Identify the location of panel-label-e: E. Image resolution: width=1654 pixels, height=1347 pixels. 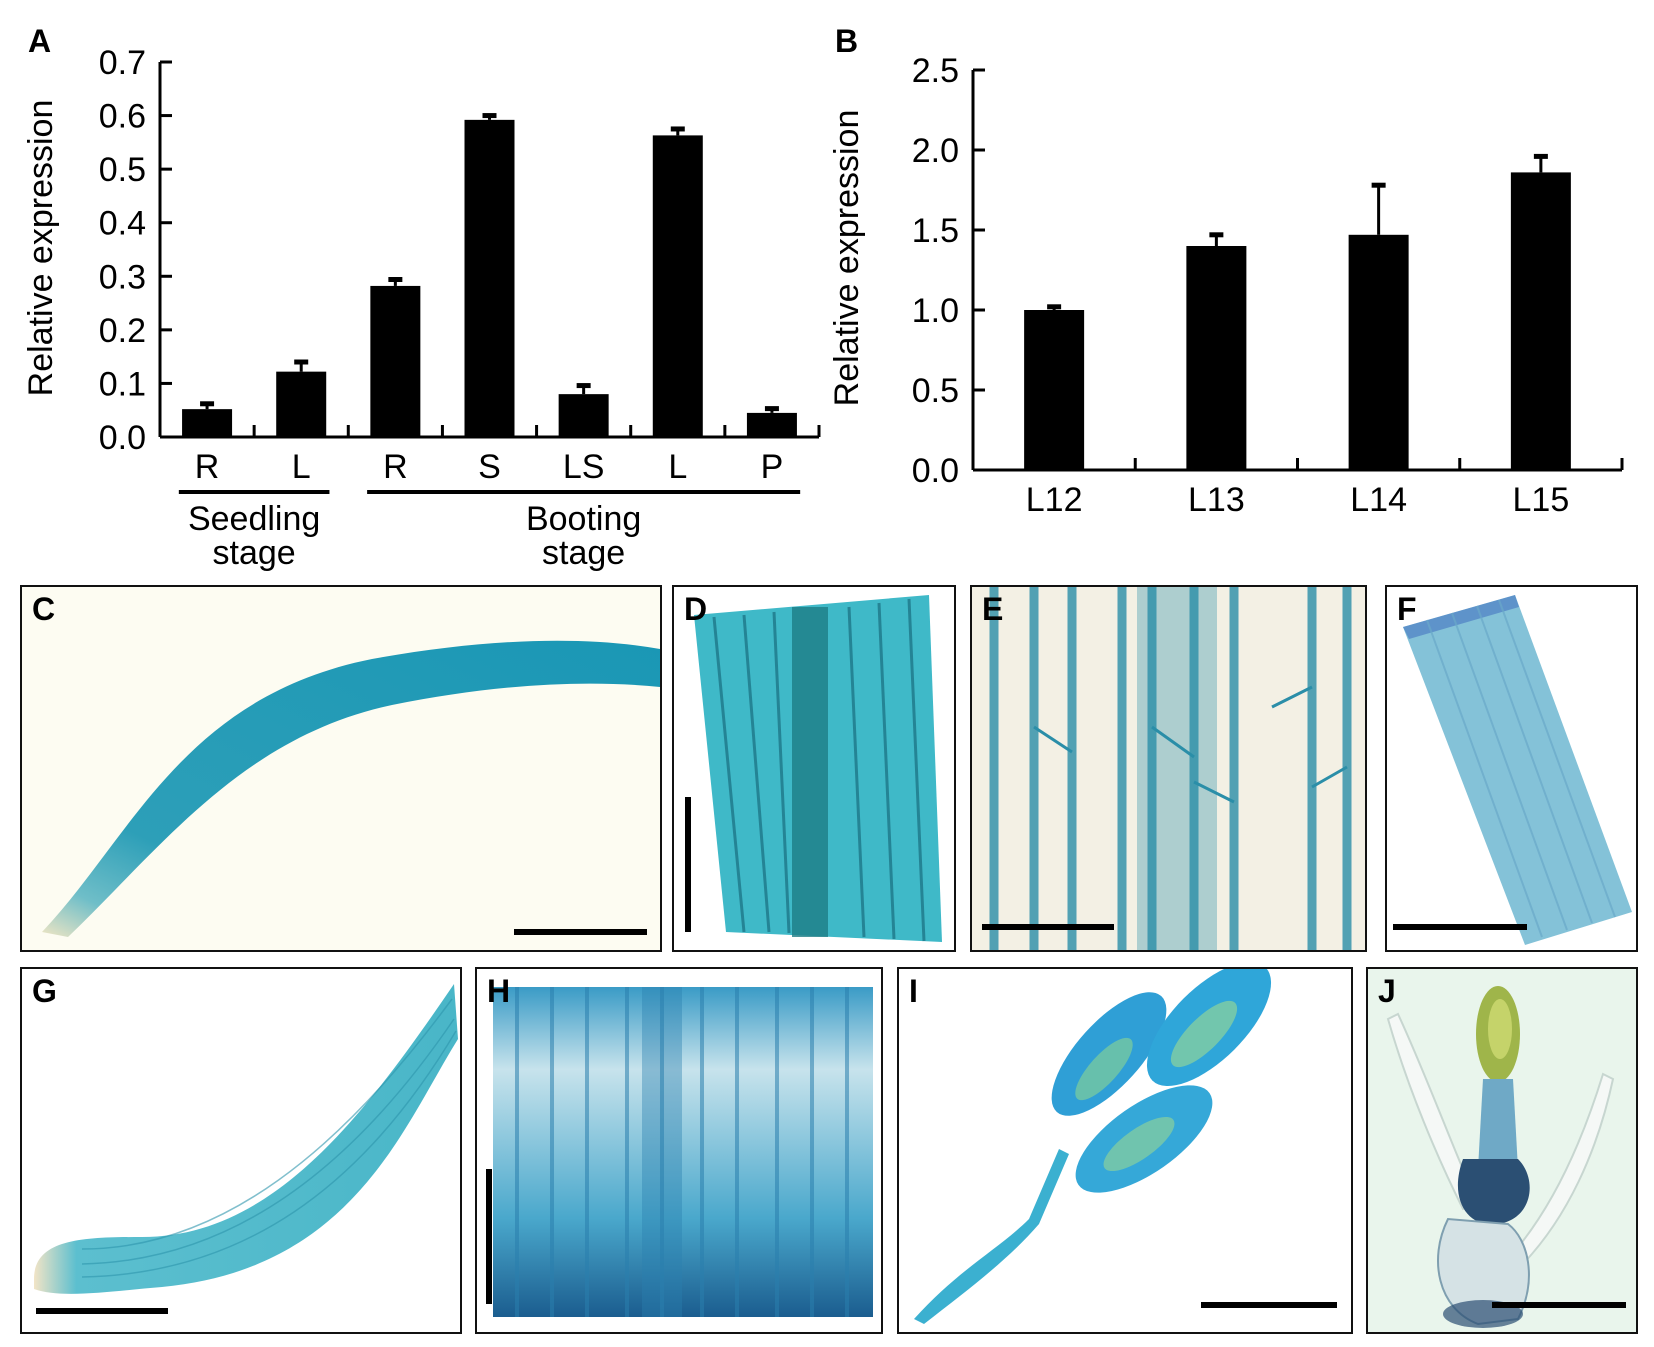
(993, 609).